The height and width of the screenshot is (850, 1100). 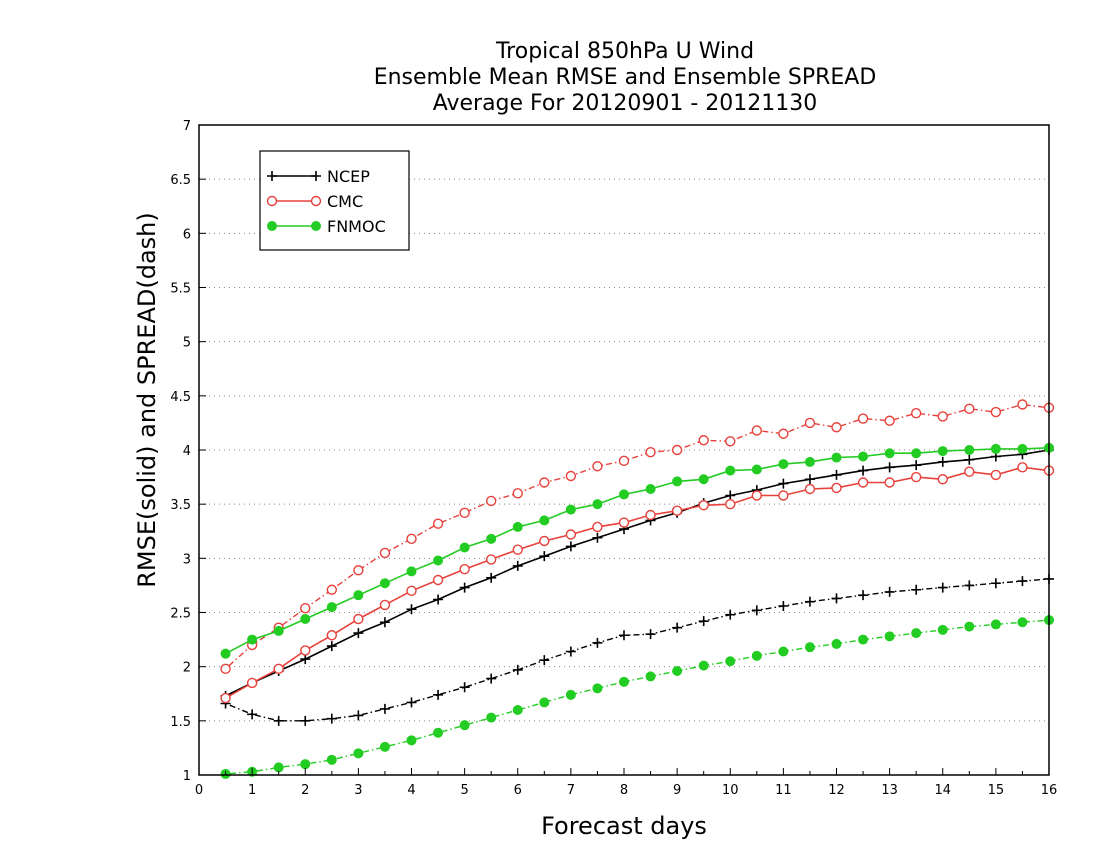 What do you see at coordinates (187, 668) in the screenshot?
I see `y-tick-label: 2` at bounding box center [187, 668].